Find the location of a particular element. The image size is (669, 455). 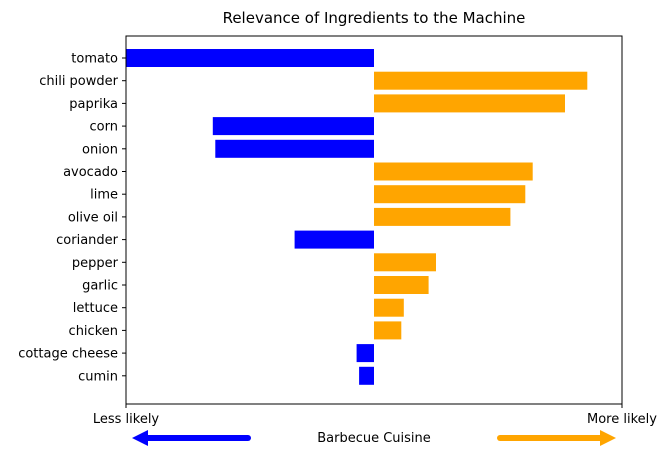

category-label-garlic: garlic is located at coordinates (100, 286).